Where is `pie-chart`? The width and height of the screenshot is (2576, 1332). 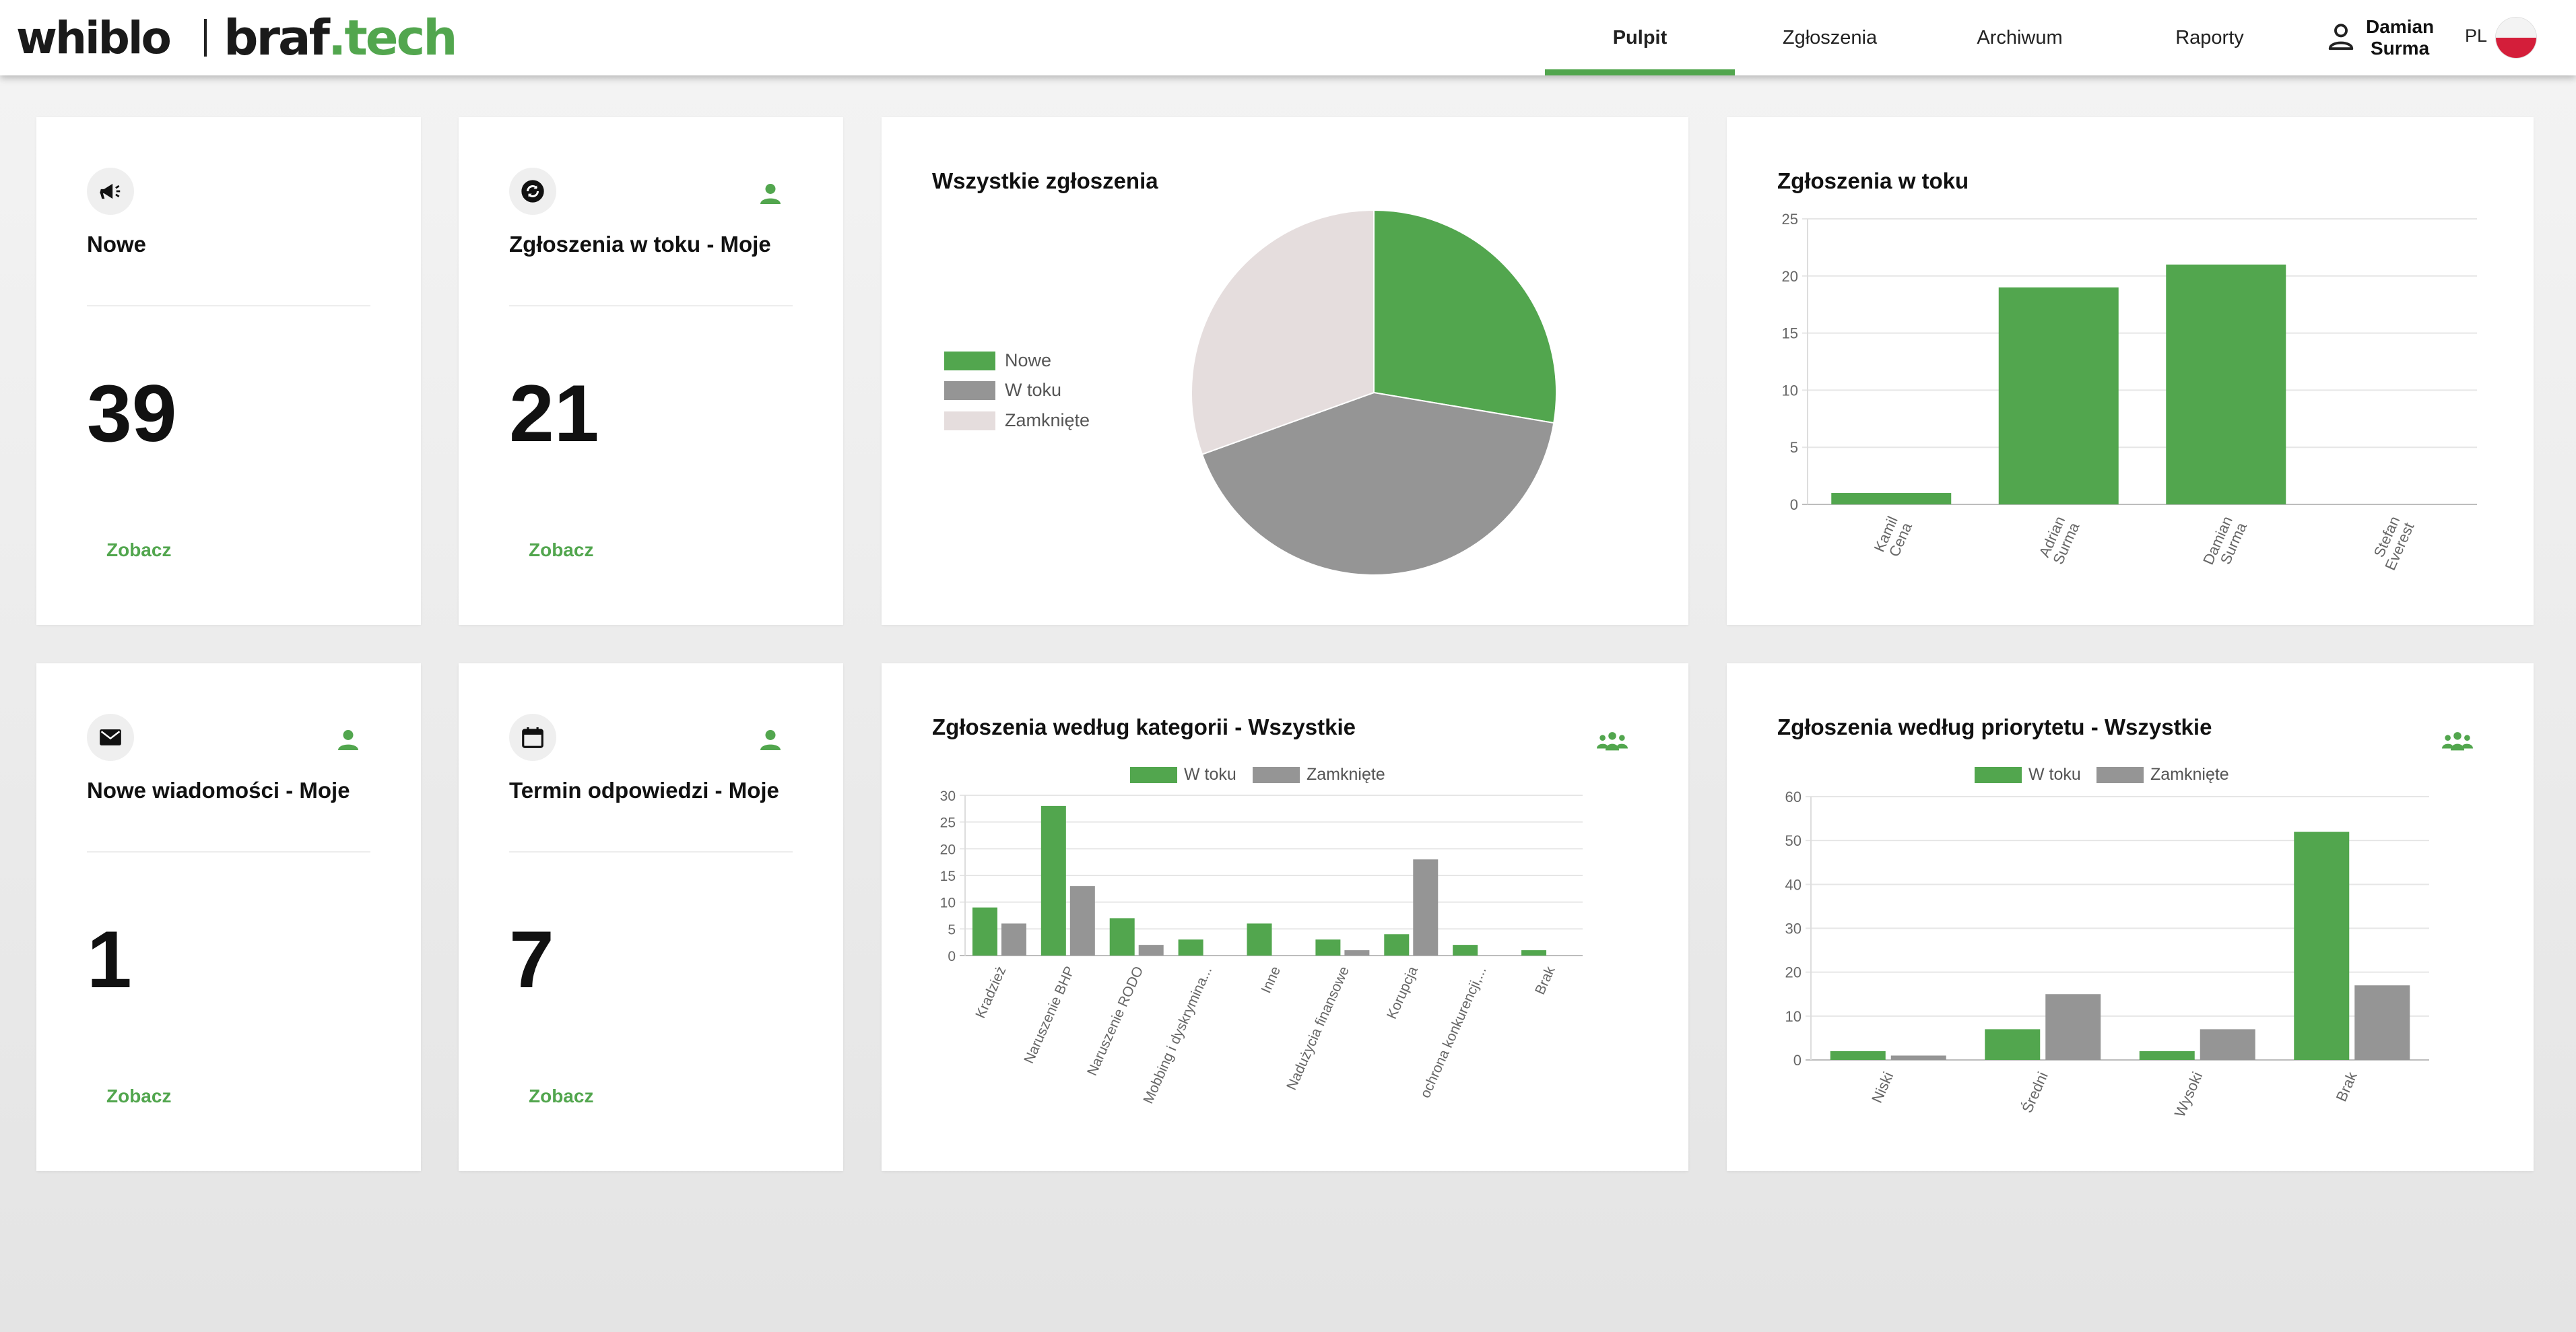 pie-chart is located at coordinates (1374, 393).